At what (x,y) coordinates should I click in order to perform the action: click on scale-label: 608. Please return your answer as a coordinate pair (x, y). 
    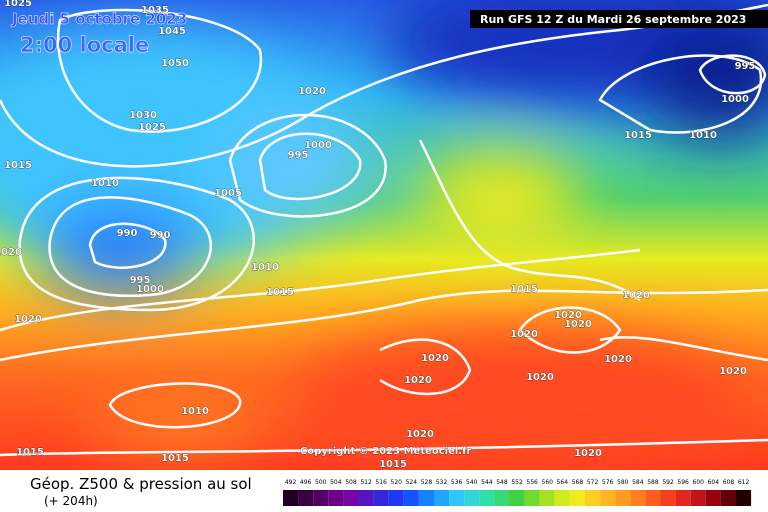
    Looking at the image, I should click on (729, 482).